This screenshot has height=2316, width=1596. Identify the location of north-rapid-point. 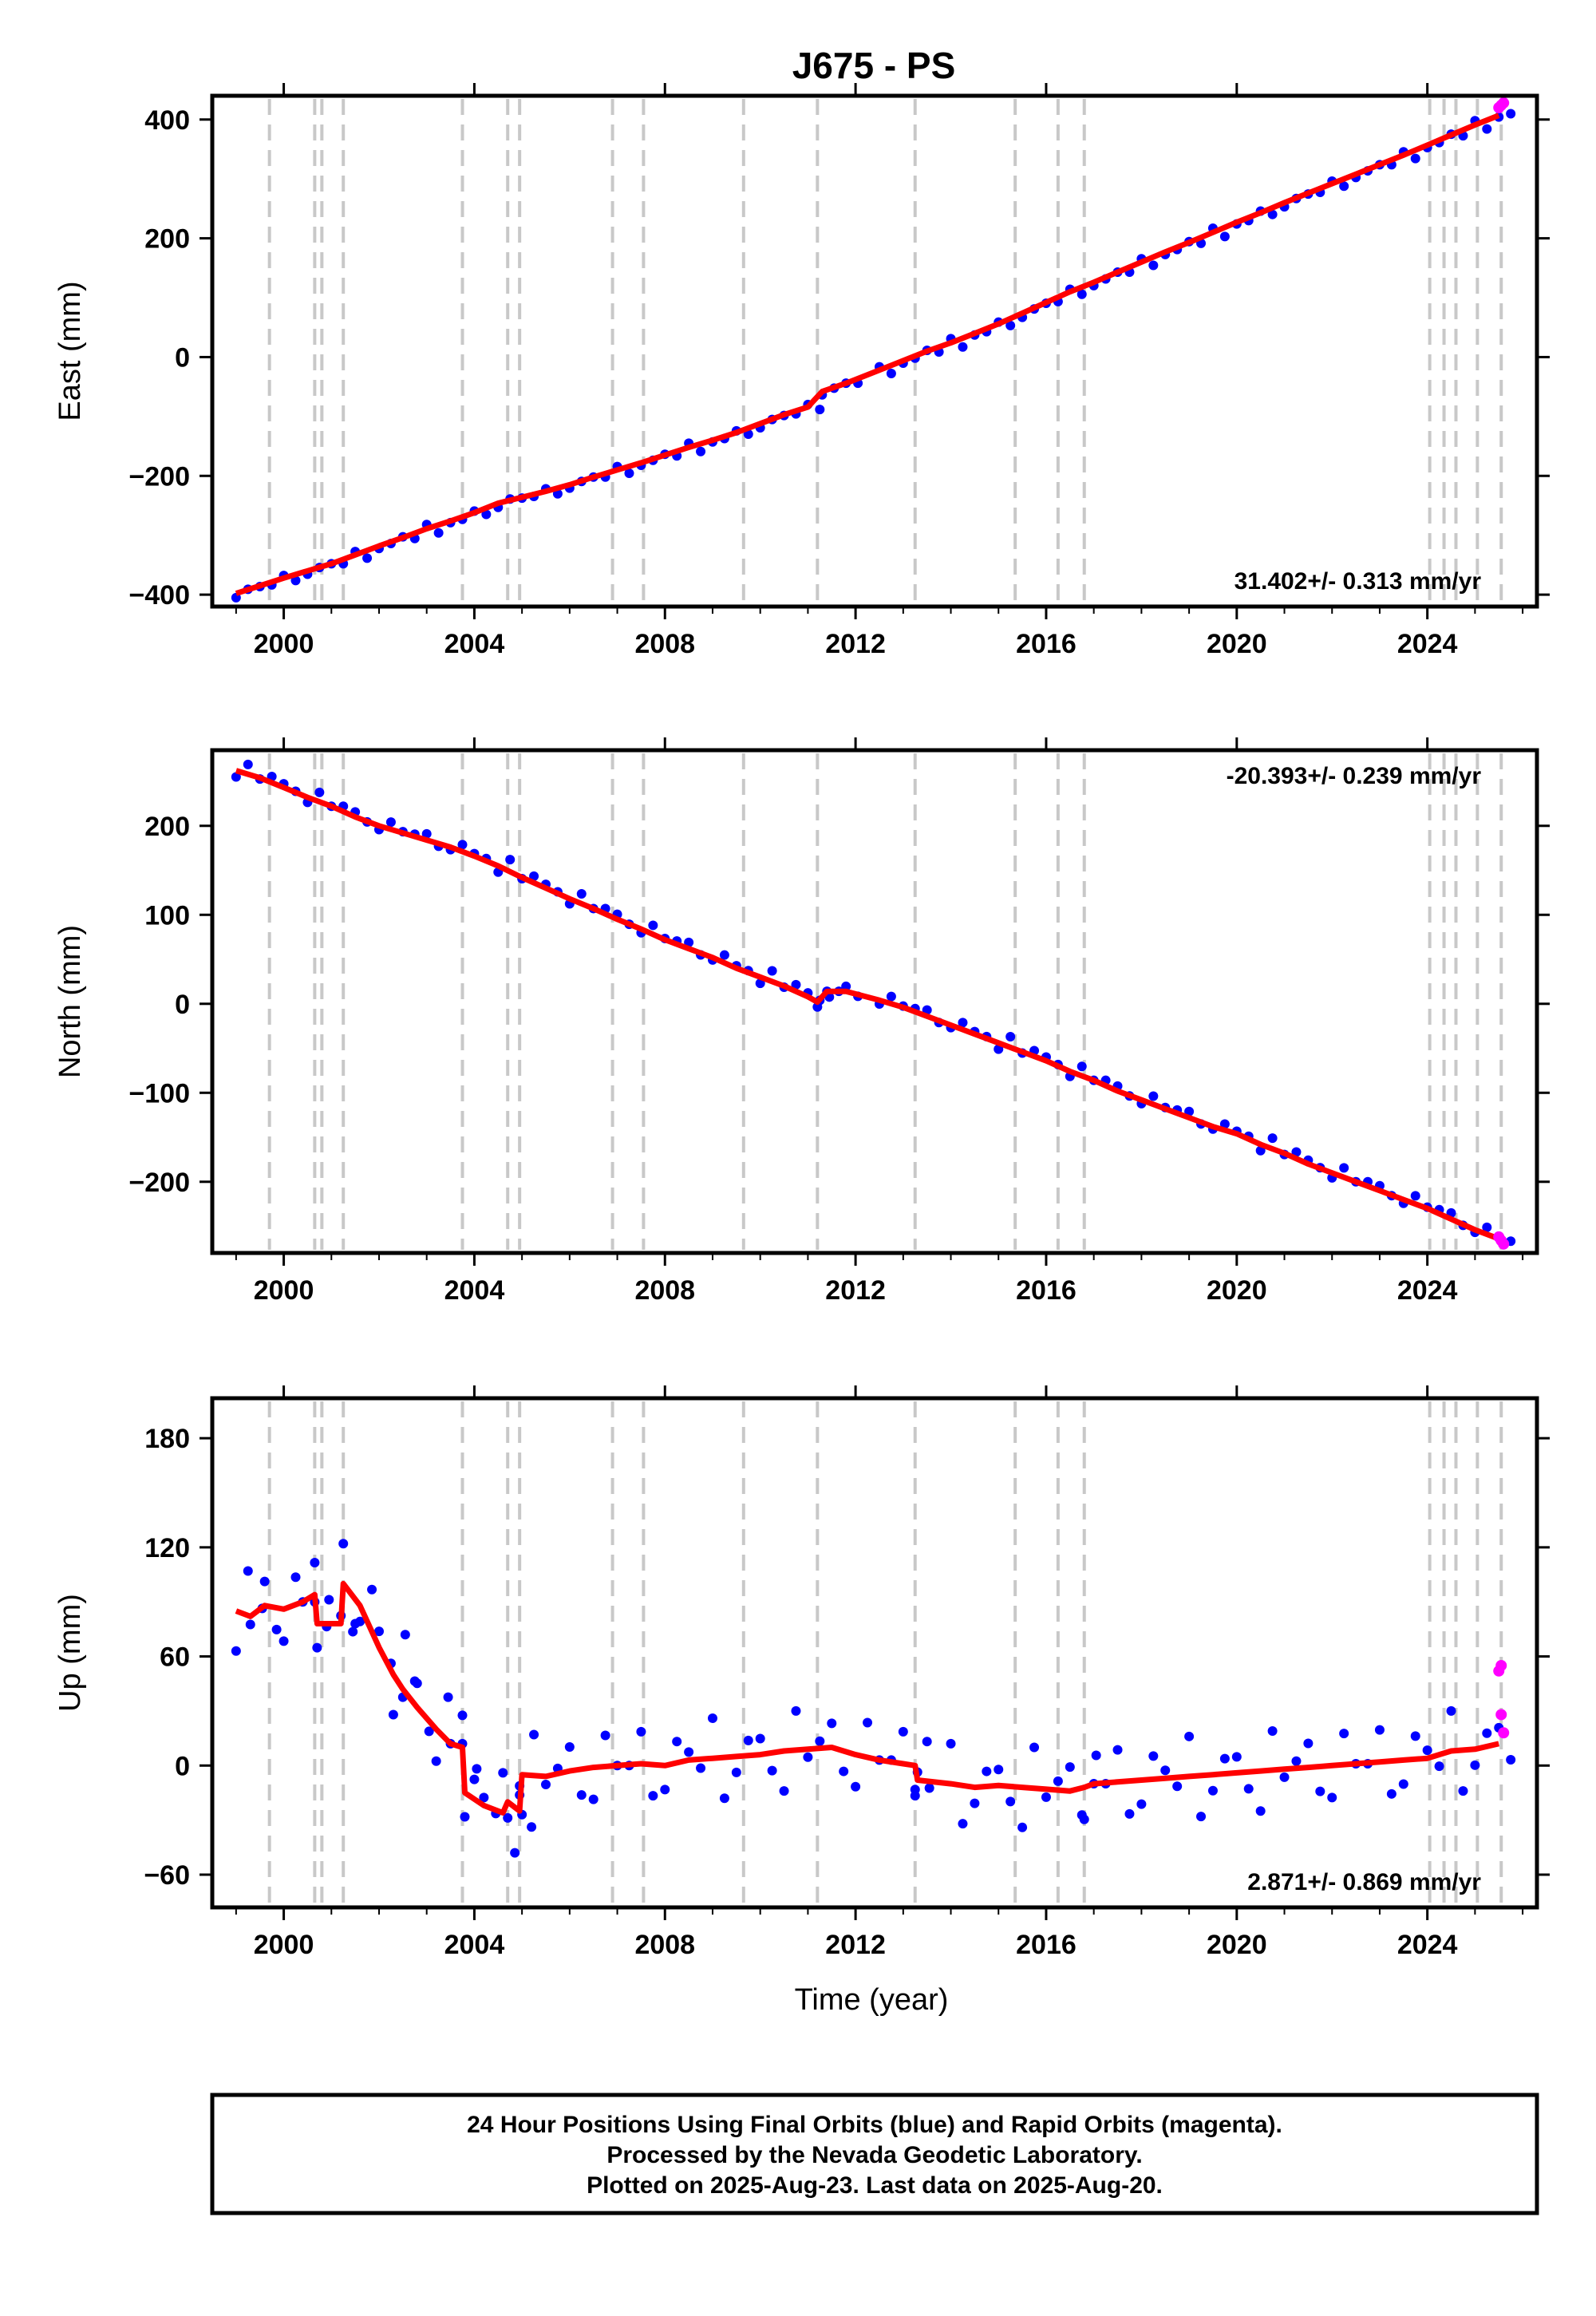
(1504, 1244).